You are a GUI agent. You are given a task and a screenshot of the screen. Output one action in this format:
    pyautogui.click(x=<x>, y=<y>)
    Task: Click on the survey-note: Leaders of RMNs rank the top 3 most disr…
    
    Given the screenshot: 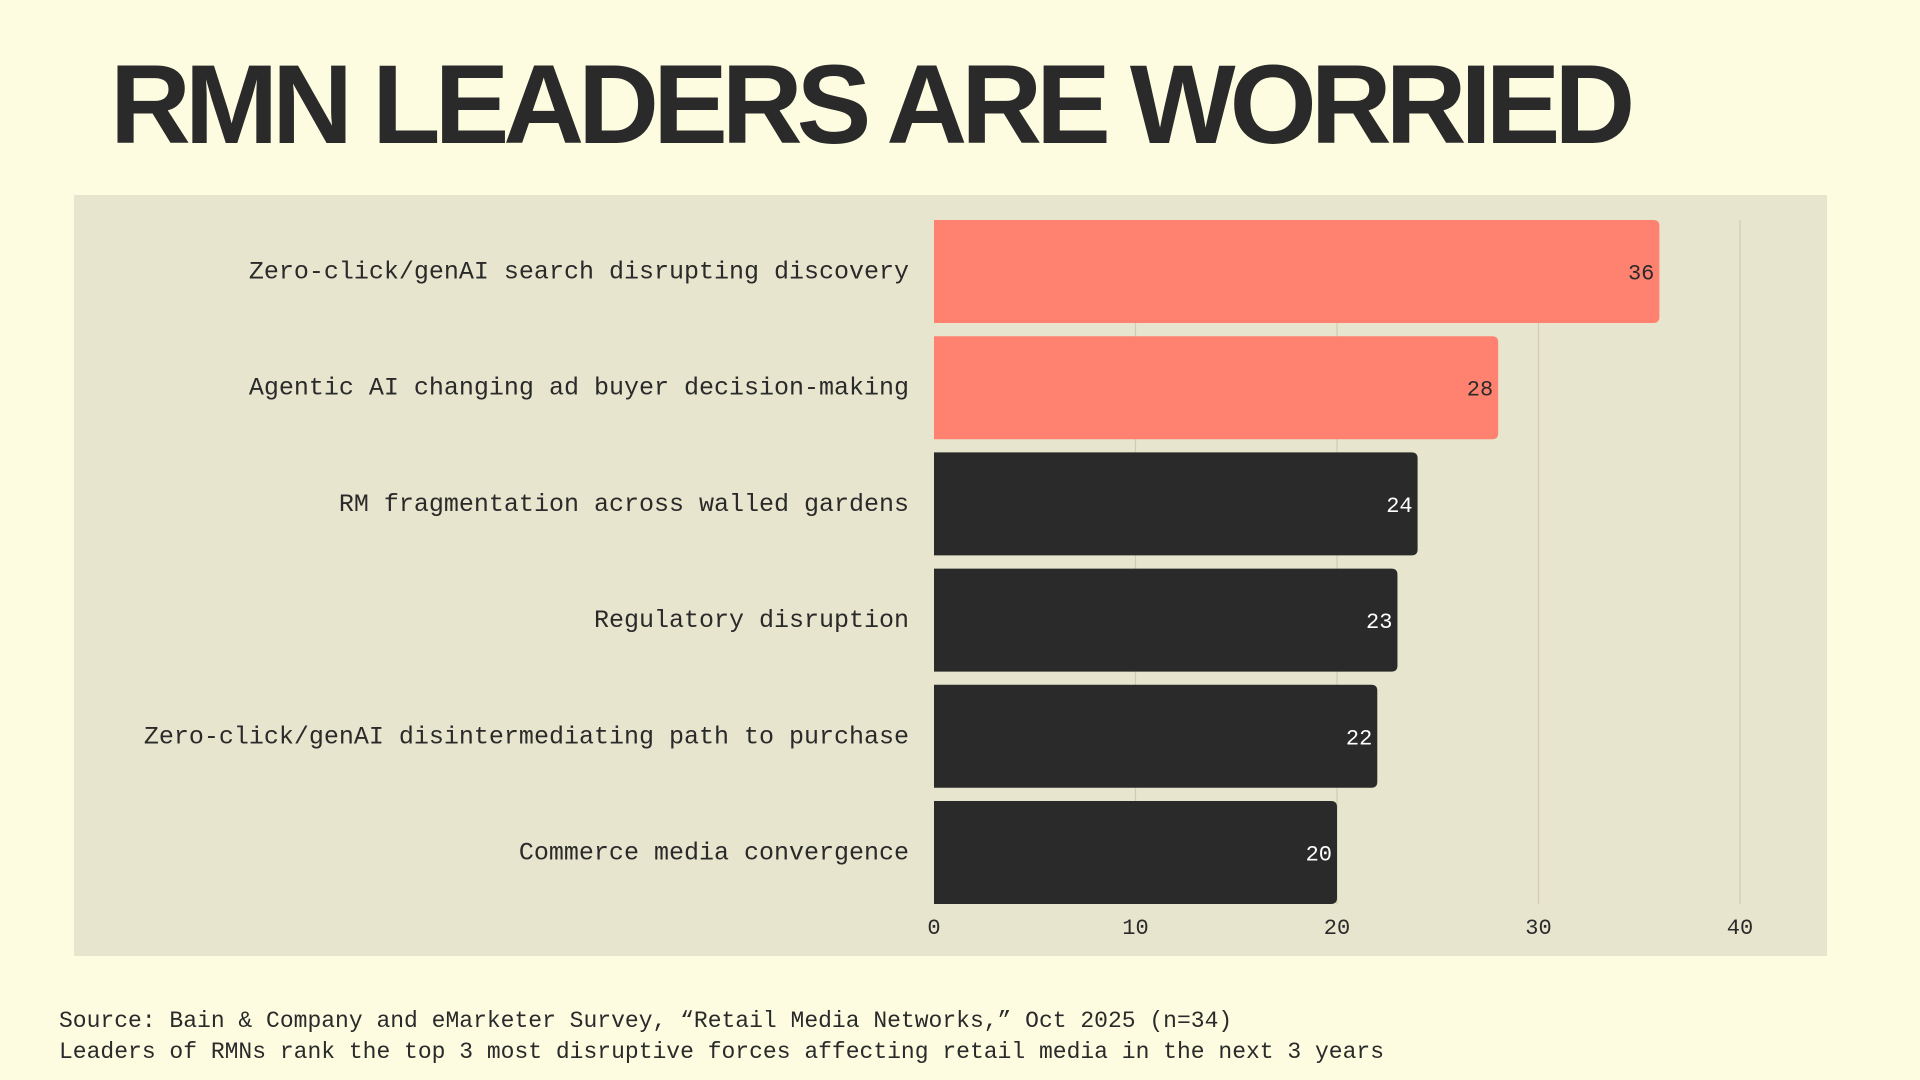 What is the action you would take?
    pyautogui.click(x=722, y=1052)
    